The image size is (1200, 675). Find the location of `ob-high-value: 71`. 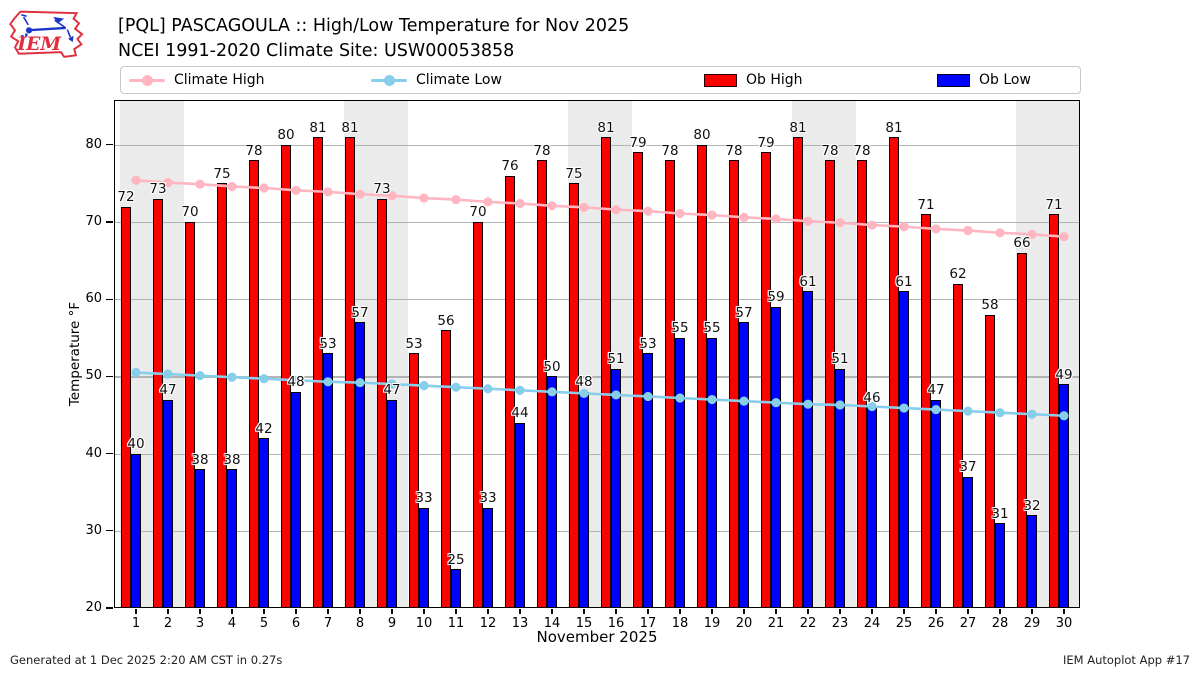

ob-high-value: 71 is located at coordinates (1054, 204).